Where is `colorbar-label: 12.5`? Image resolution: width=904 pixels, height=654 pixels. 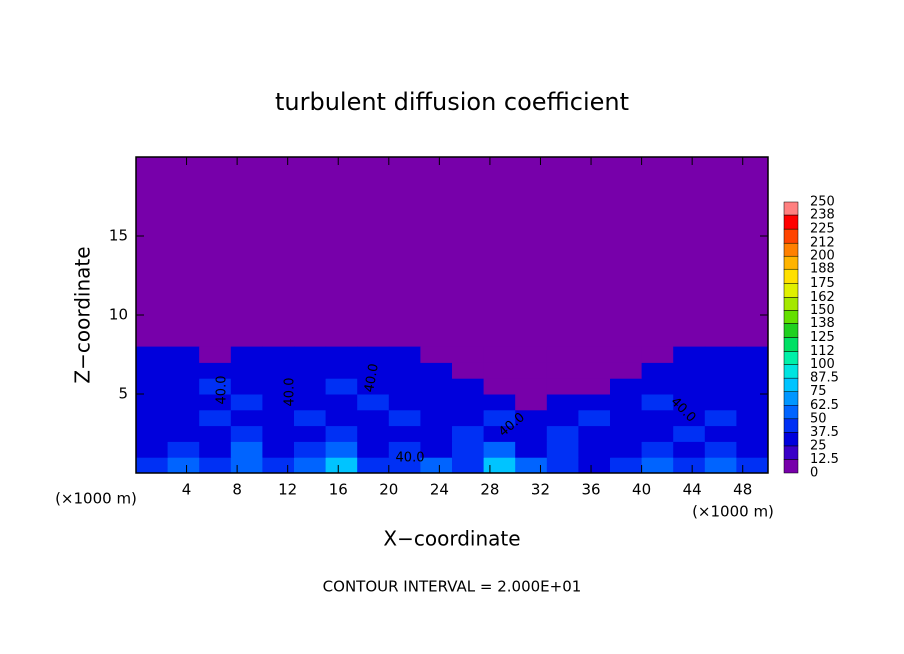 colorbar-label: 12.5 is located at coordinates (824, 459).